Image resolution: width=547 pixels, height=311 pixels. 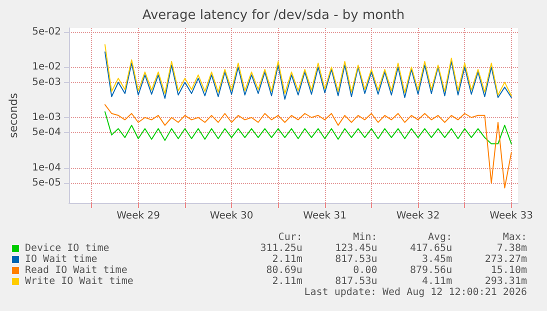 I want to click on y-tick-label: 1e-04, so click(x=46, y=168).